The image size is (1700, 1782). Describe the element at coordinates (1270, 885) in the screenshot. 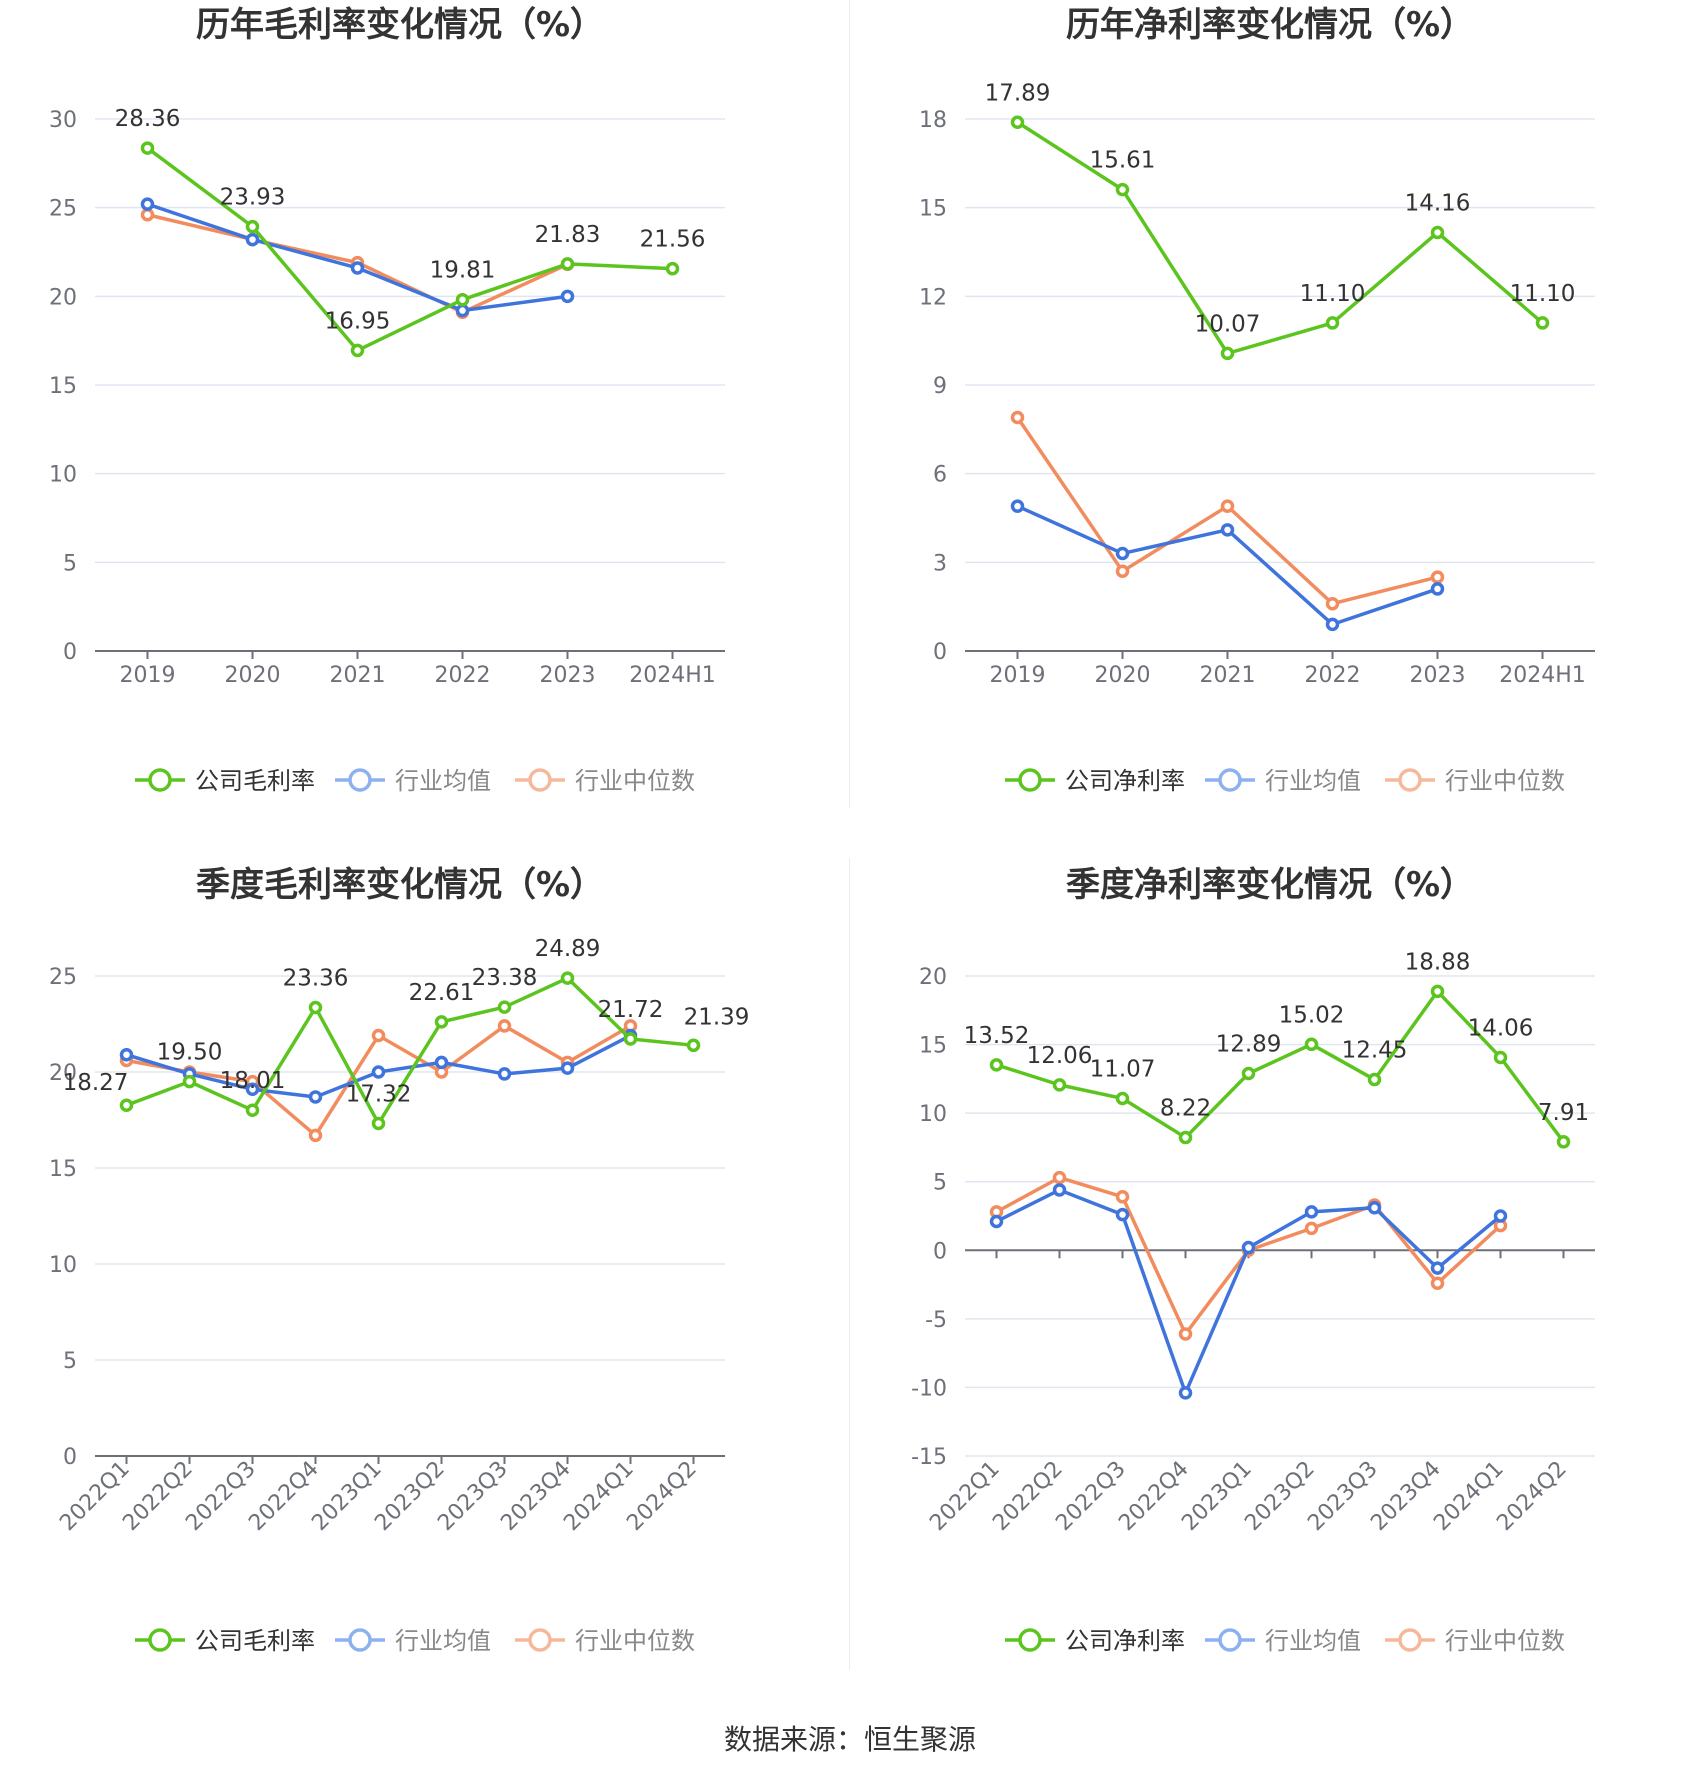

I see `chart-title: 季度净利率变化情况（%）` at that location.